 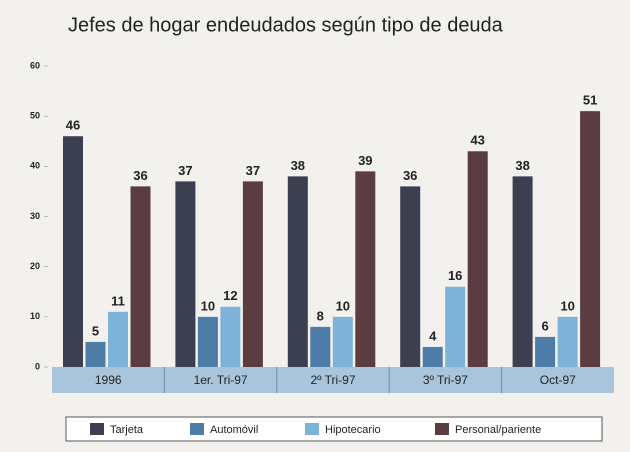 I want to click on x-tick-label: 1er. Tri-97, so click(x=221, y=380).